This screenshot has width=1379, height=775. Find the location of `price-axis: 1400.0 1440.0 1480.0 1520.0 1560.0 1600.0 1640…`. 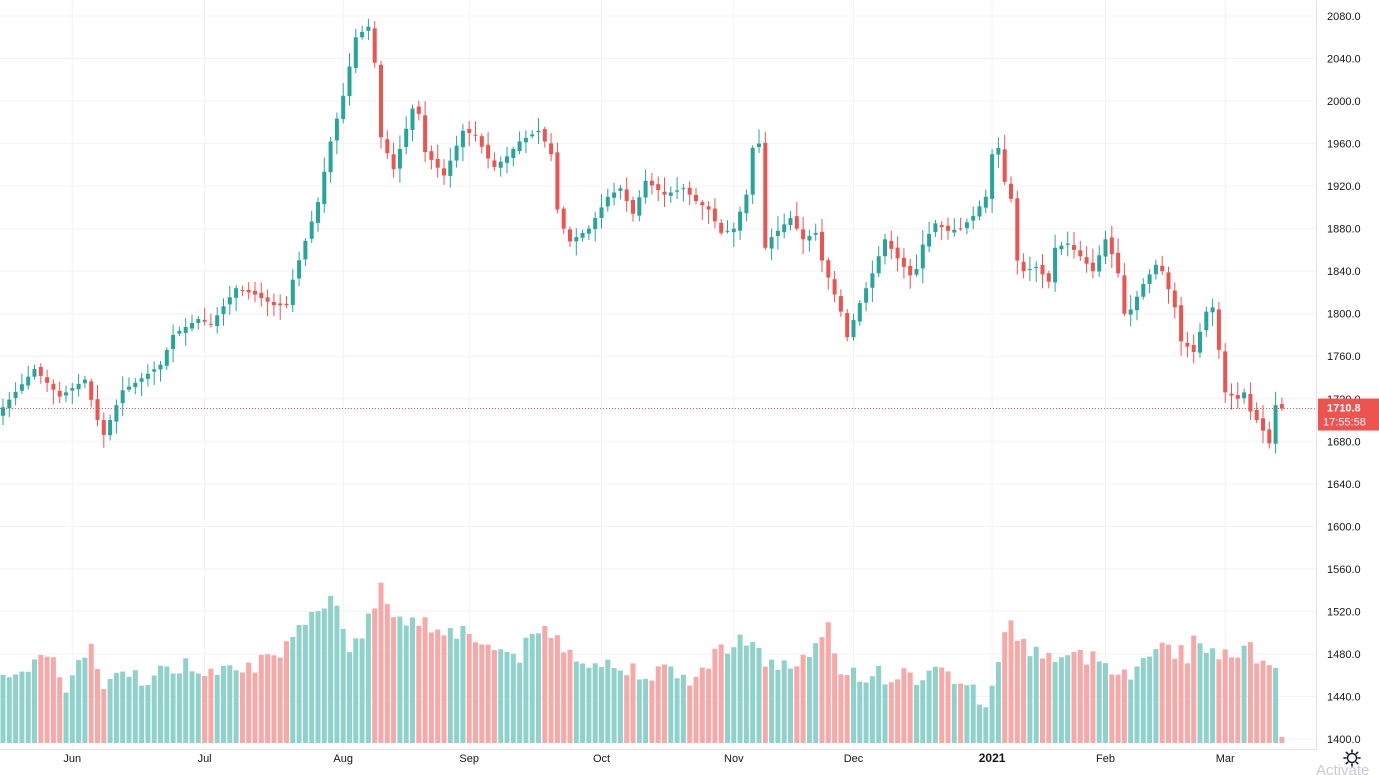

price-axis: 1400.0 1440.0 1480.0 1520.0 1560.0 1600.0 1640… is located at coordinates (1344, 378).